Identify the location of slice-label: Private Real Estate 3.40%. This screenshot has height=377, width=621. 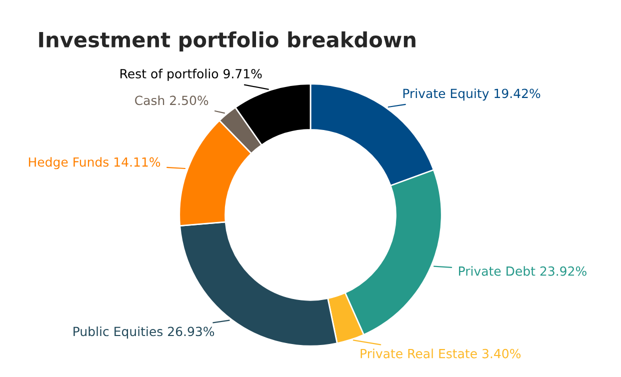
(440, 353).